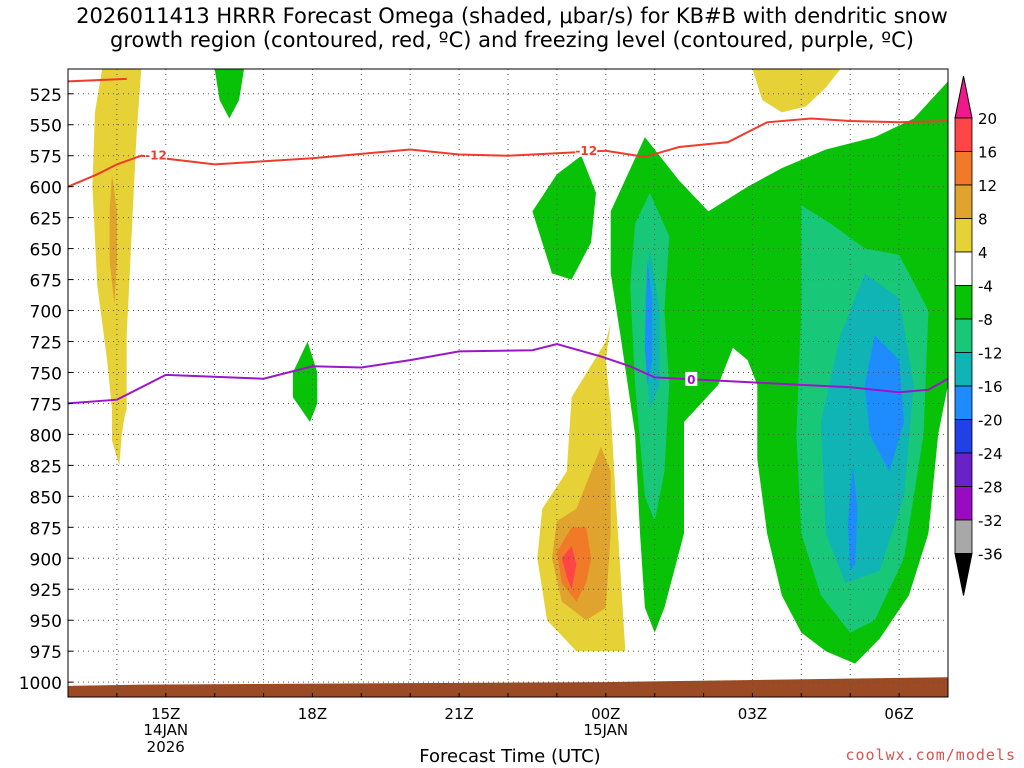  Describe the element at coordinates (898, 714) in the screenshot. I see `x-tick-label-06Z: 06Z` at that location.